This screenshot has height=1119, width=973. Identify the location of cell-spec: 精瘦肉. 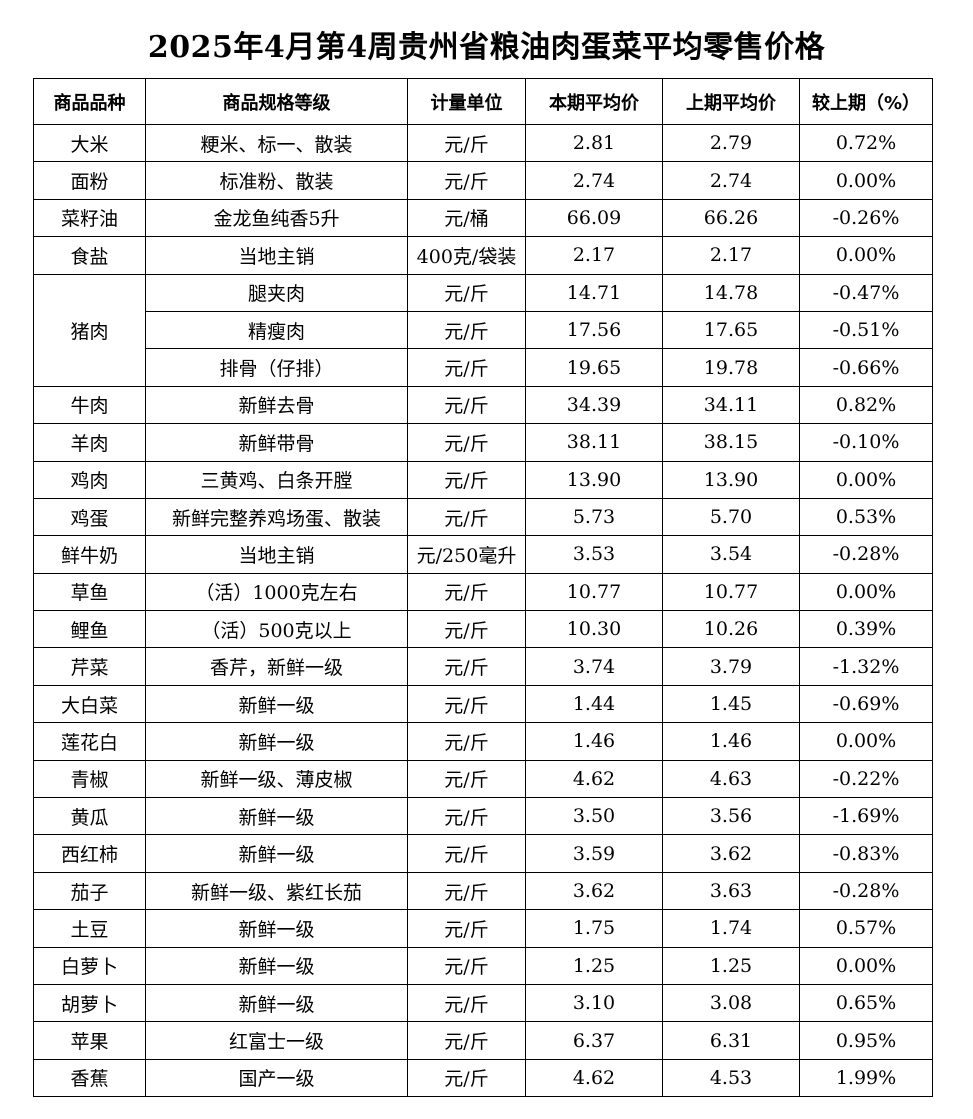
(276, 330).